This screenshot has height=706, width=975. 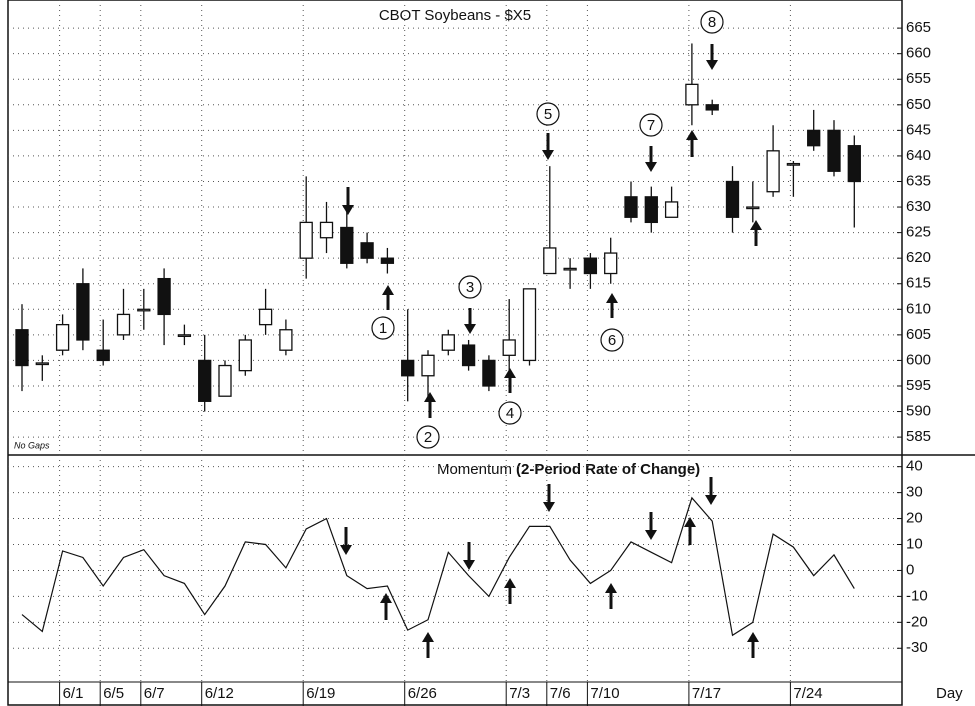 What do you see at coordinates (918, 283) in the screenshot?
I see `y-tick-label: 615` at bounding box center [918, 283].